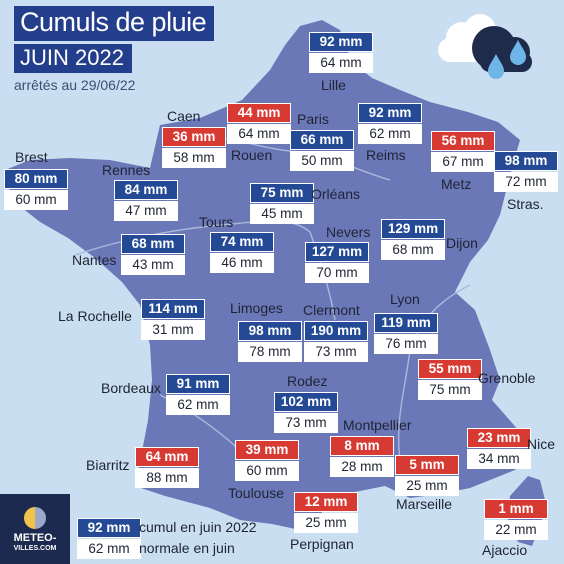 The image size is (564, 564). I want to click on city-label-montpellier: Montpellier, so click(377, 425).